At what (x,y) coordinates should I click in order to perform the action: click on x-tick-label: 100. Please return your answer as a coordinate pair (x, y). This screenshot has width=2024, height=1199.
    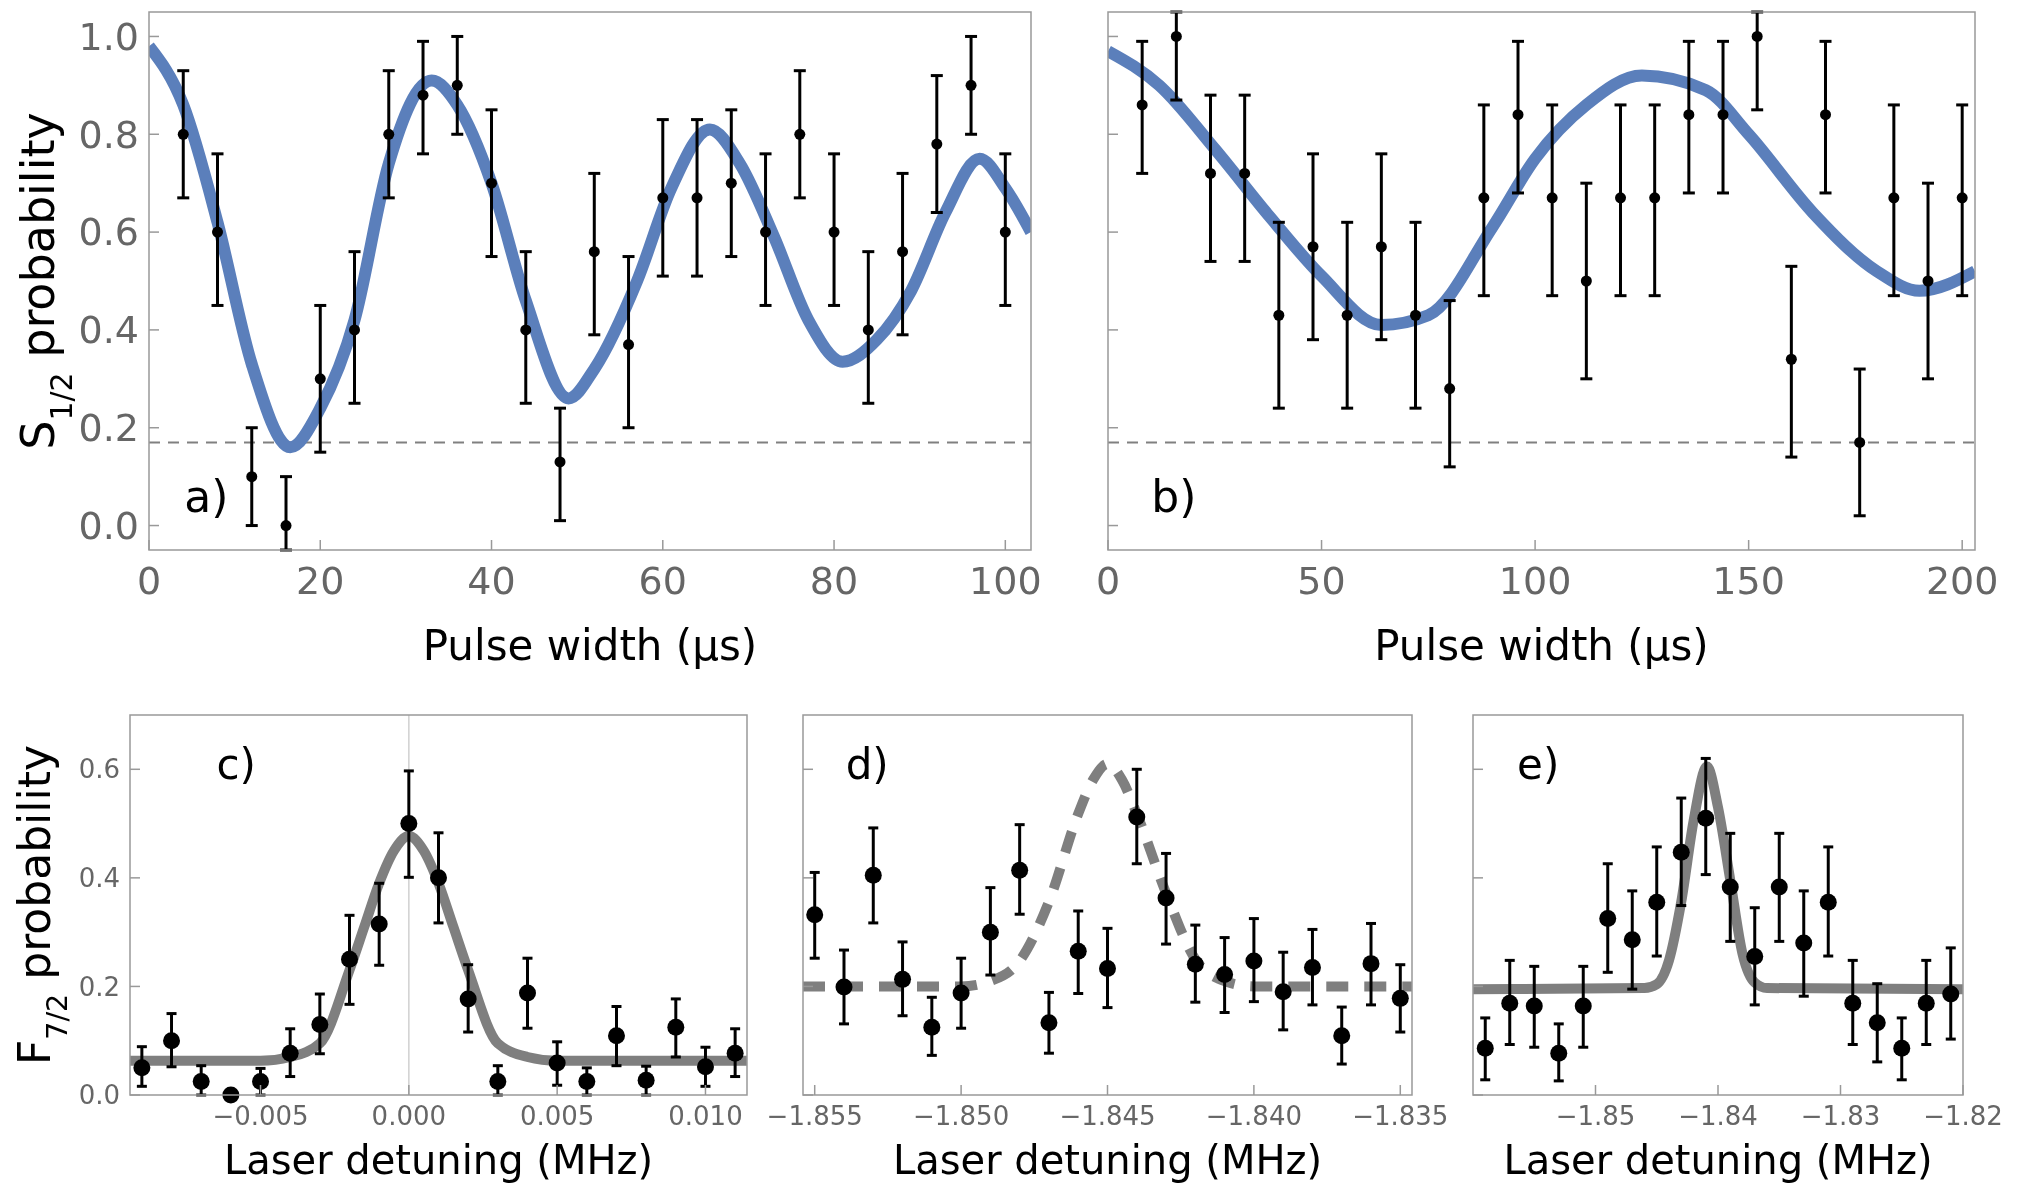
    Looking at the image, I should click on (1535, 580).